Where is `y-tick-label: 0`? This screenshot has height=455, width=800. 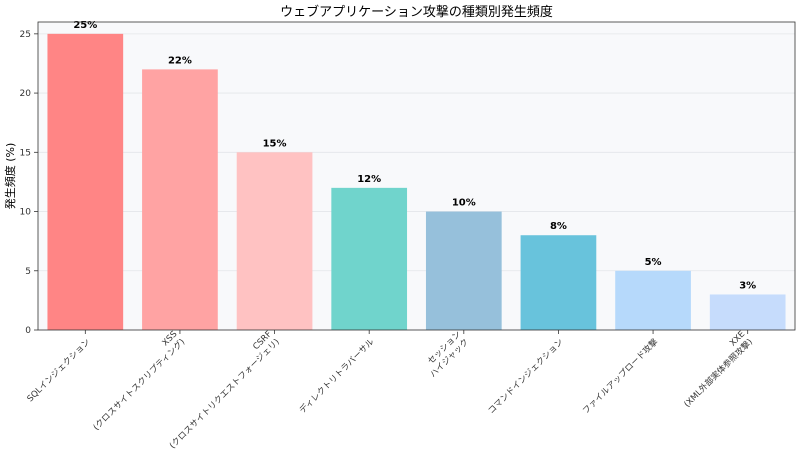 y-tick-label: 0 is located at coordinates (28, 331).